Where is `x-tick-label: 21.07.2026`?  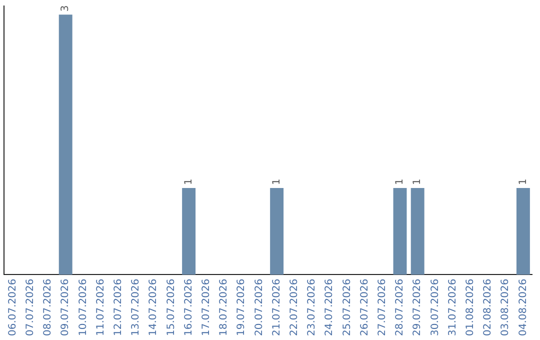
x-tick-label: 21.07.2026 is located at coordinates (276, 307).